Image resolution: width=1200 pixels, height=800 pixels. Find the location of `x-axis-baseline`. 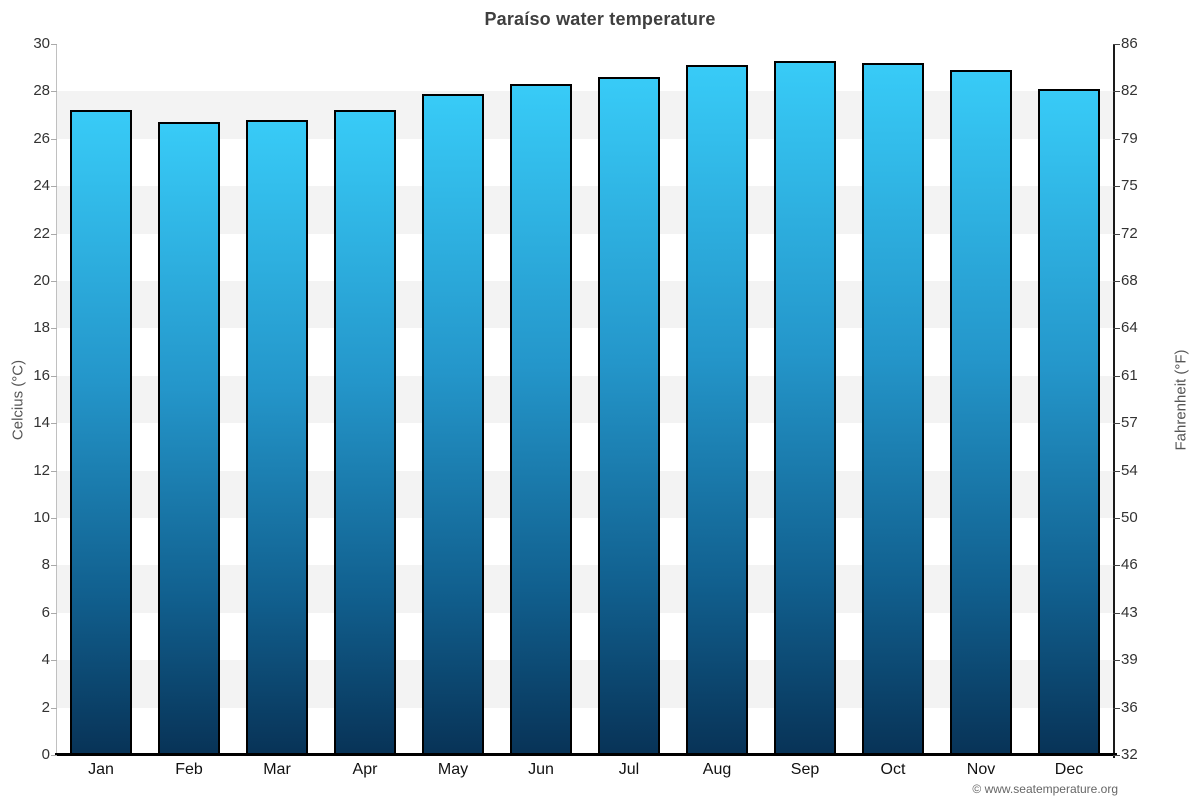

x-axis-baseline is located at coordinates (586, 754).